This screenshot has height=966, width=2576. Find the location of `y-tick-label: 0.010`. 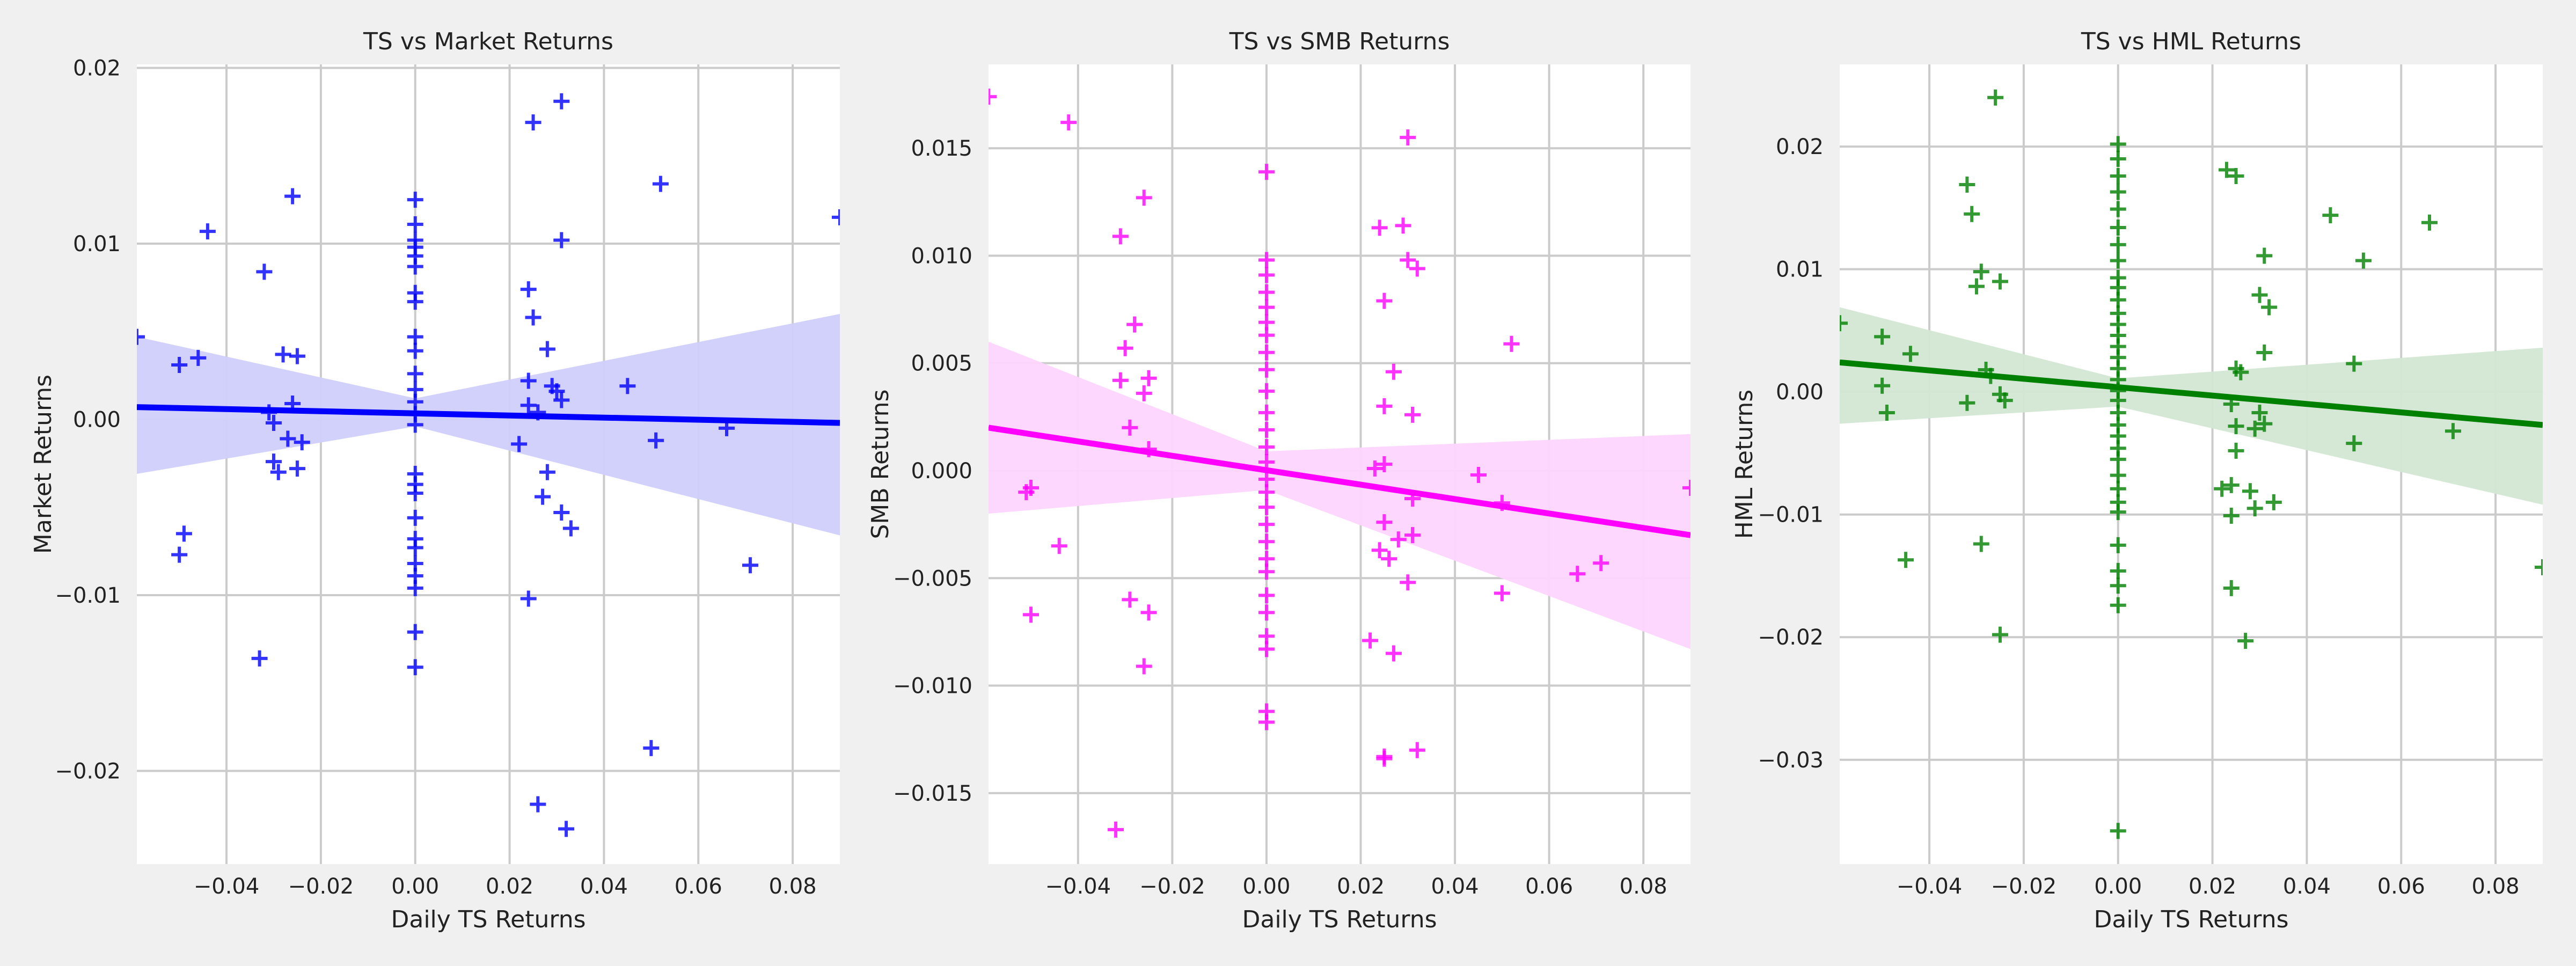

y-tick-label: 0.010 is located at coordinates (941, 256).